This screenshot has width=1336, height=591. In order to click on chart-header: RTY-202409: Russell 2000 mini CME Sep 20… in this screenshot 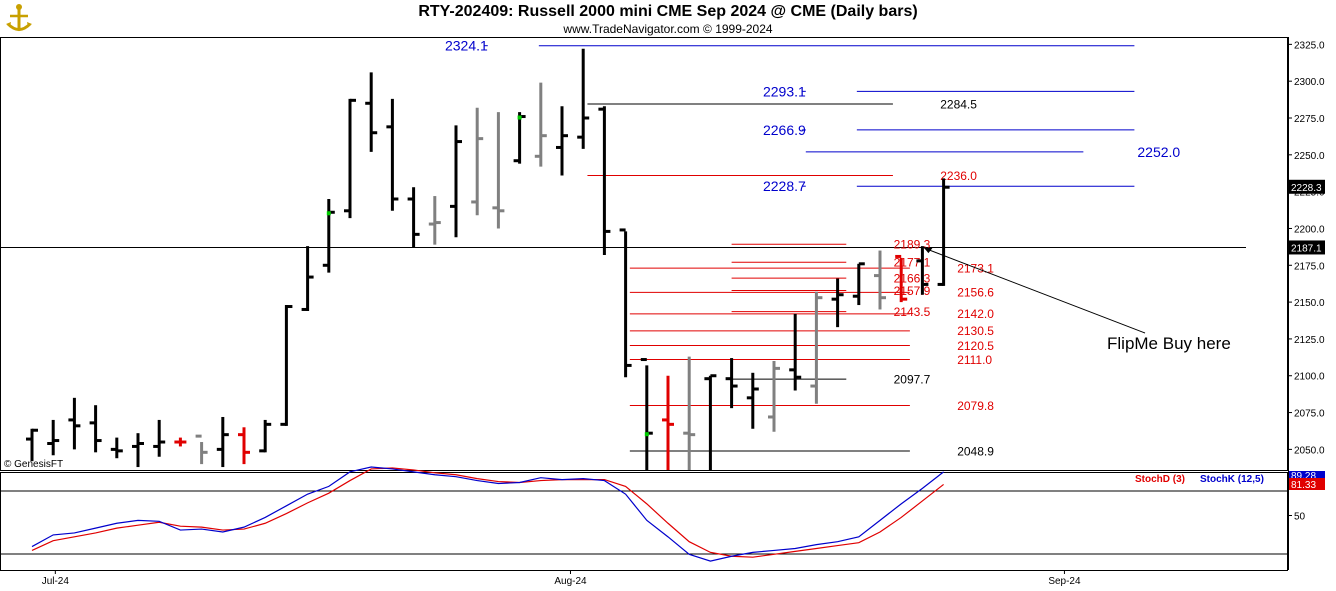, I will do `click(668, 18)`.